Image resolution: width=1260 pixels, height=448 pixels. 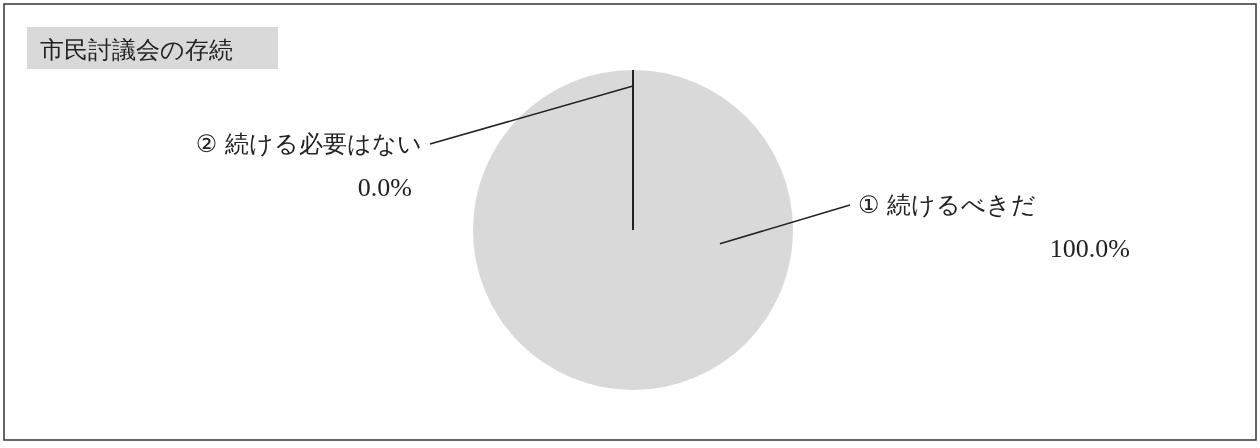 What do you see at coordinates (1089, 248) in the screenshot?
I see `data-label: 100.0%` at bounding box center [1089, 248].